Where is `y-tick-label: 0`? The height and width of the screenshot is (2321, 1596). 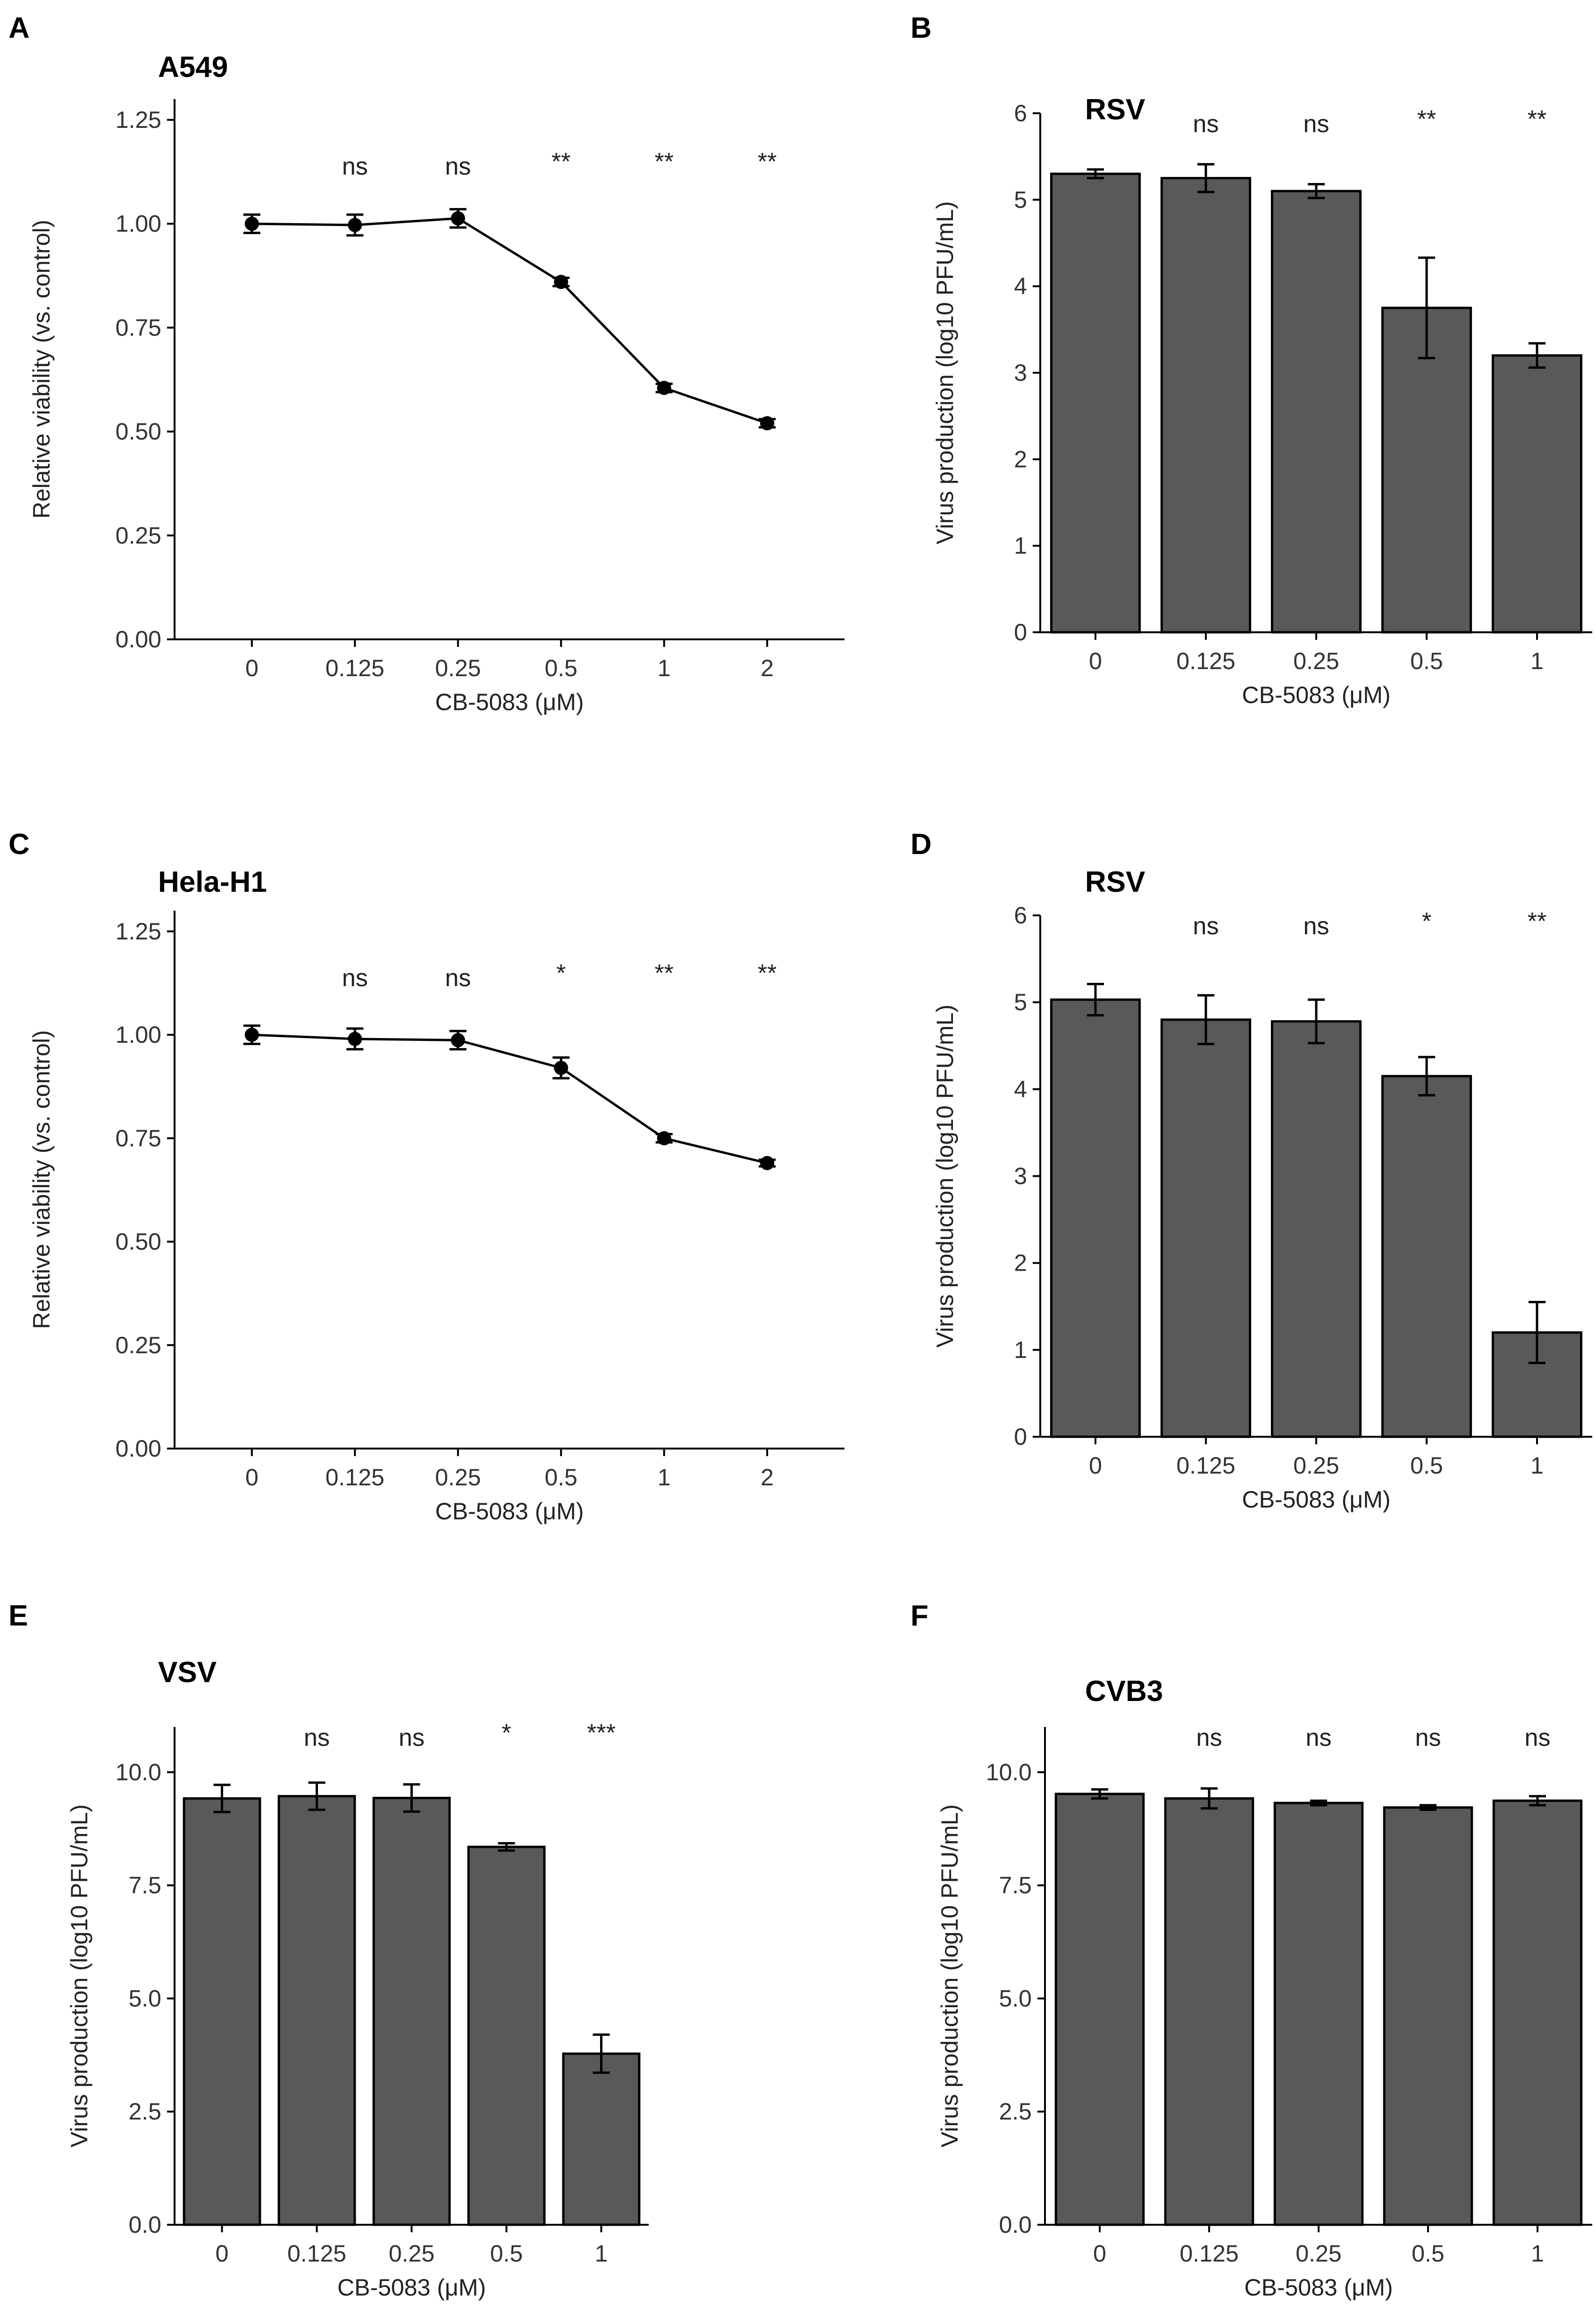
y-tick-label: 0 is located at coordinates (1020, 632).